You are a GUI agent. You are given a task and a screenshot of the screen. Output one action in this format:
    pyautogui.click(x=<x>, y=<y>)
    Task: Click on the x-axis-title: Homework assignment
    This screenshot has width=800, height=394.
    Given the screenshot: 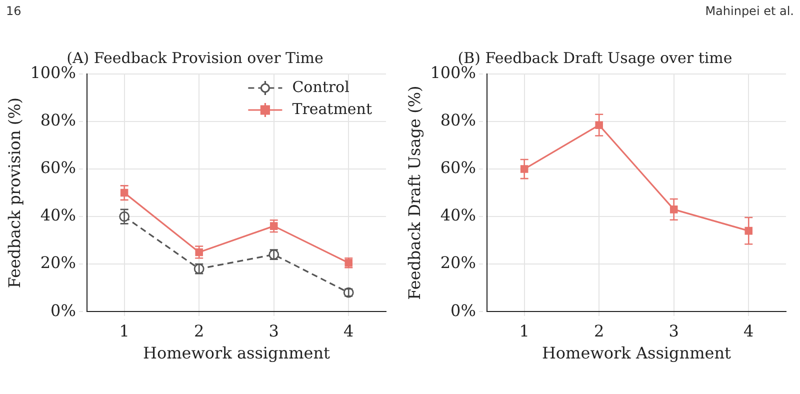 What is the action you would take?
    pyautogui.click(x=236, y=353)
    